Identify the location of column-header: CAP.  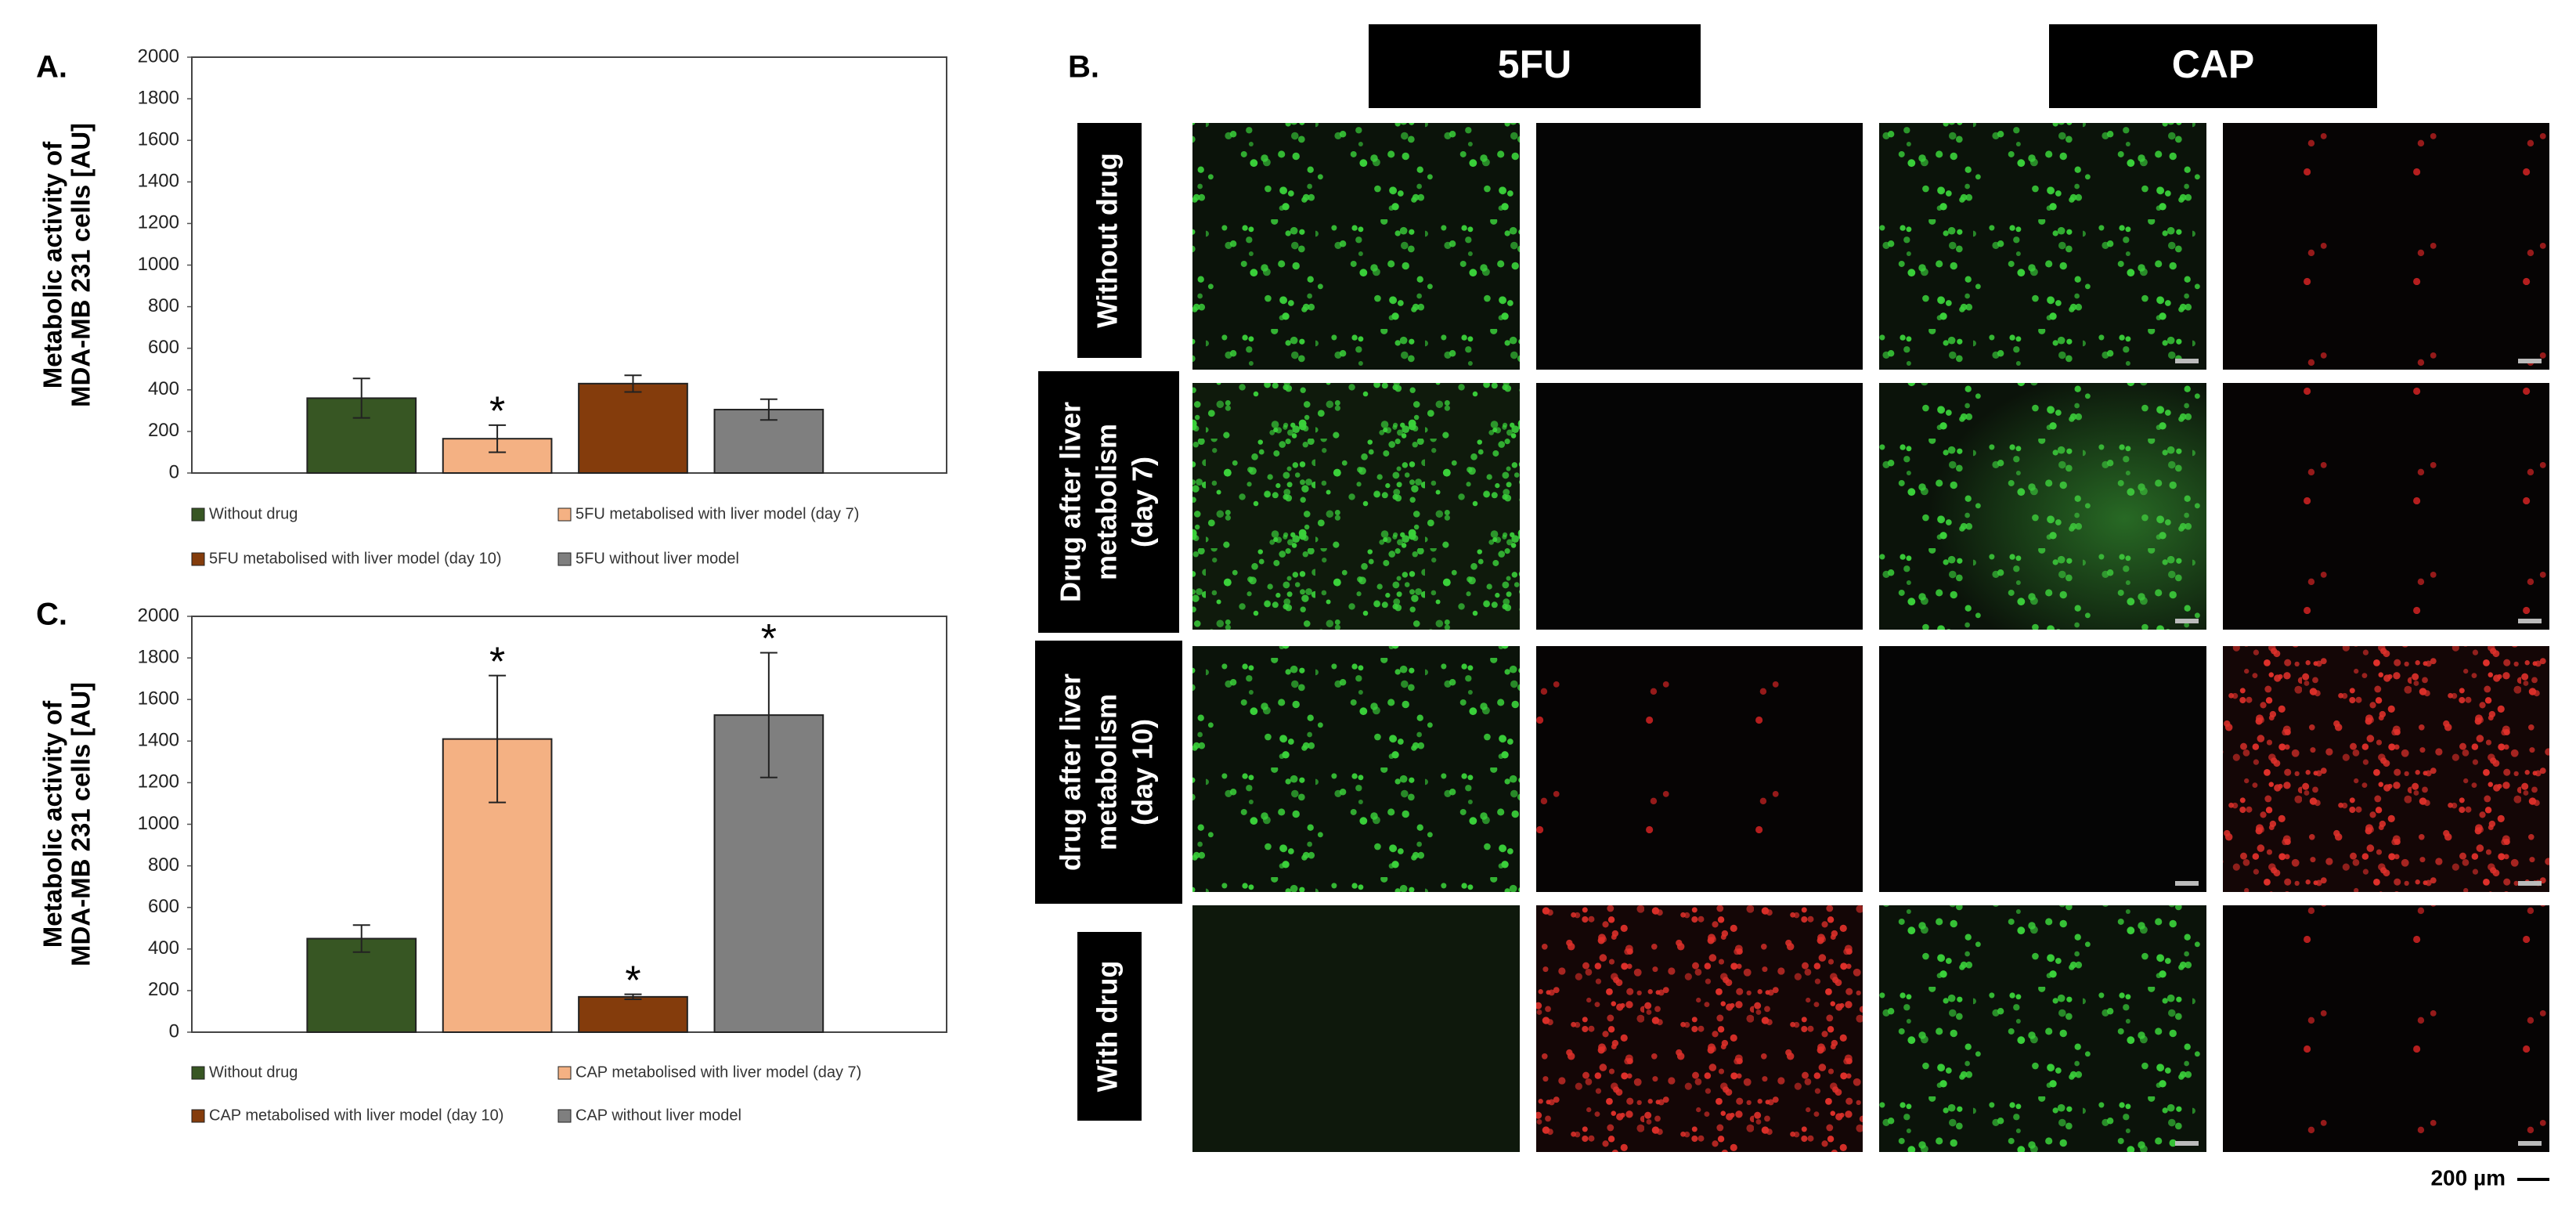
(2213, 64).